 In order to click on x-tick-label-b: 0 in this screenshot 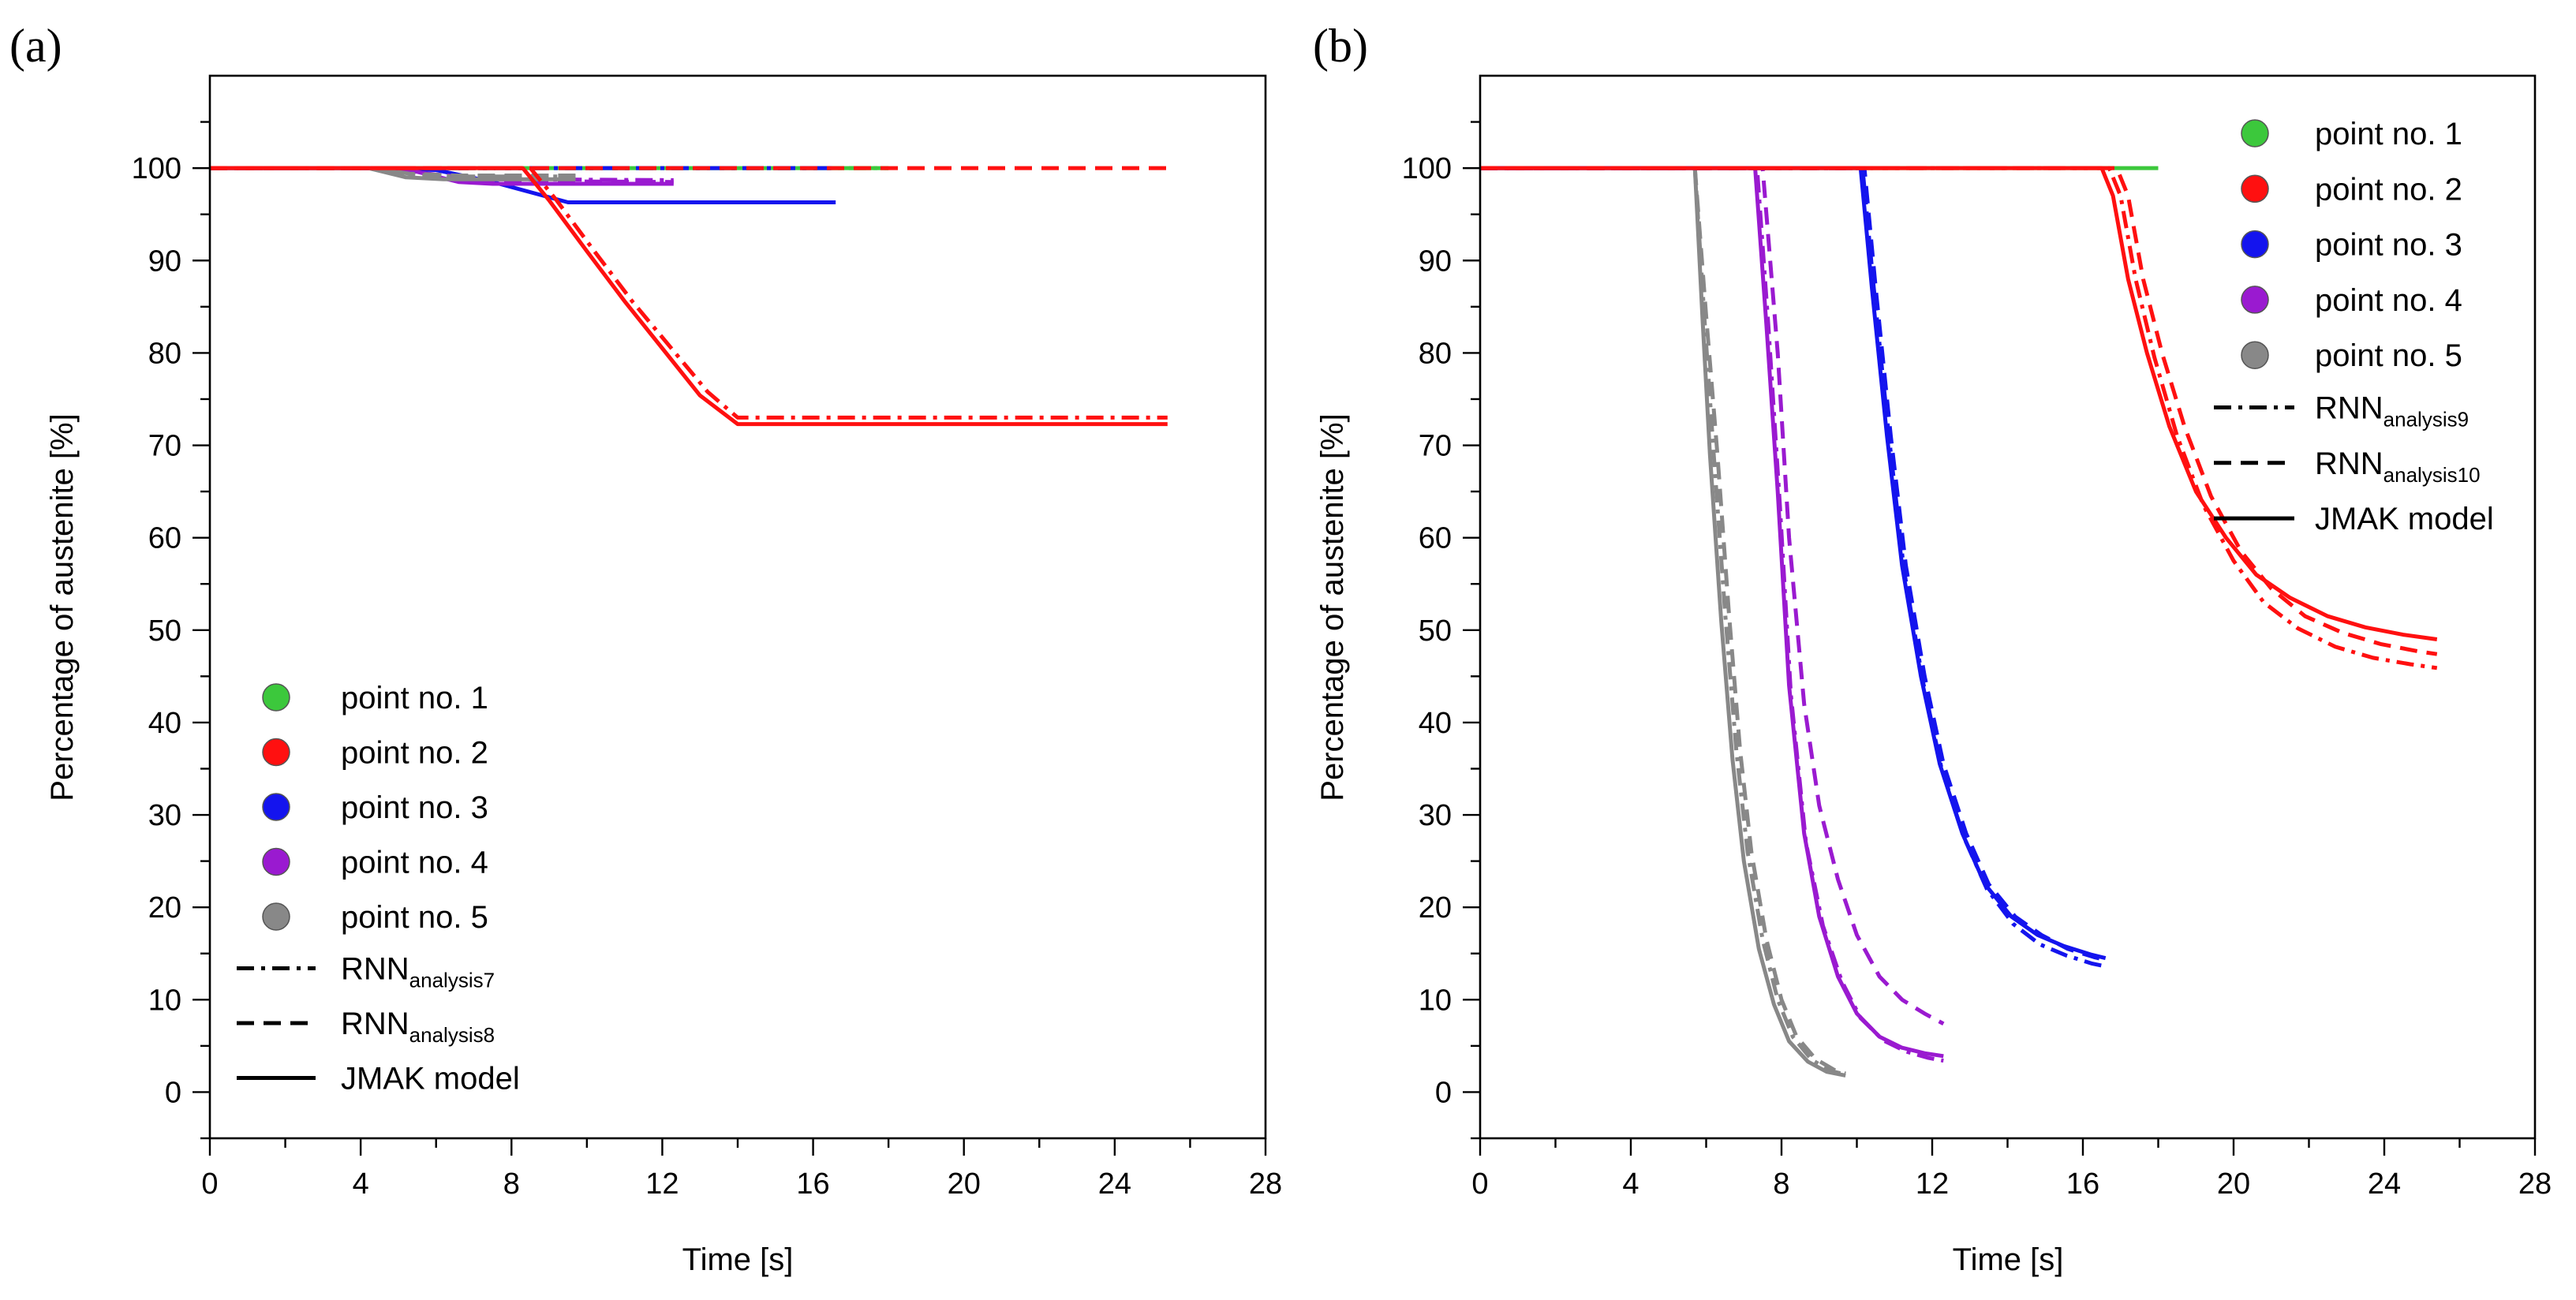, I will do `click(1479, 1184)`.